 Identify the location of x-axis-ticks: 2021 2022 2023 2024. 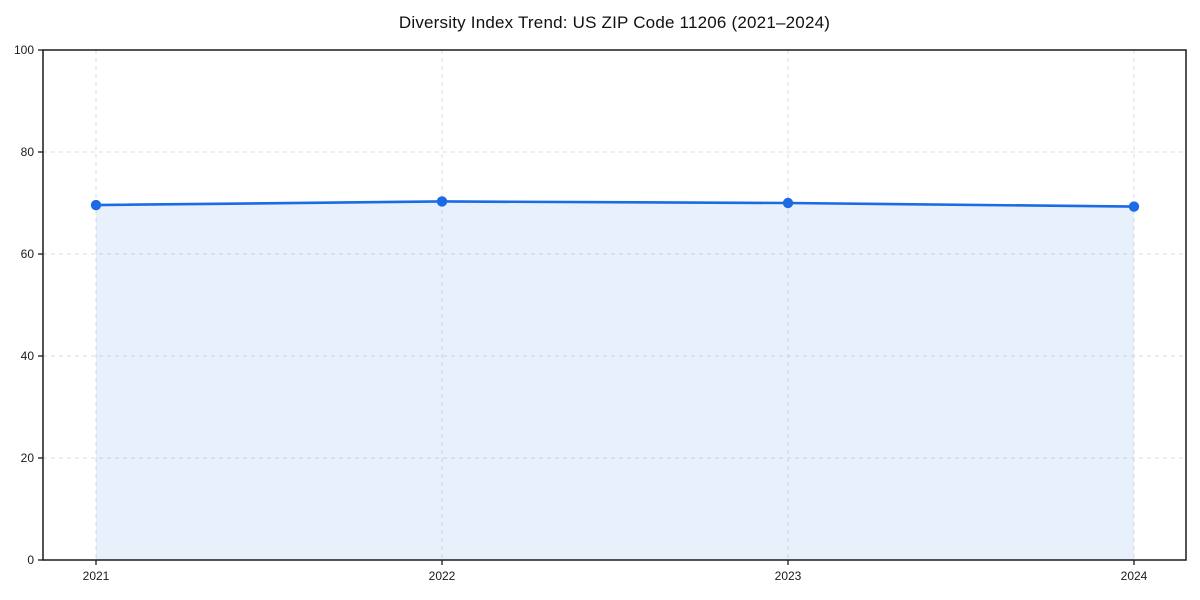
(615, 571).